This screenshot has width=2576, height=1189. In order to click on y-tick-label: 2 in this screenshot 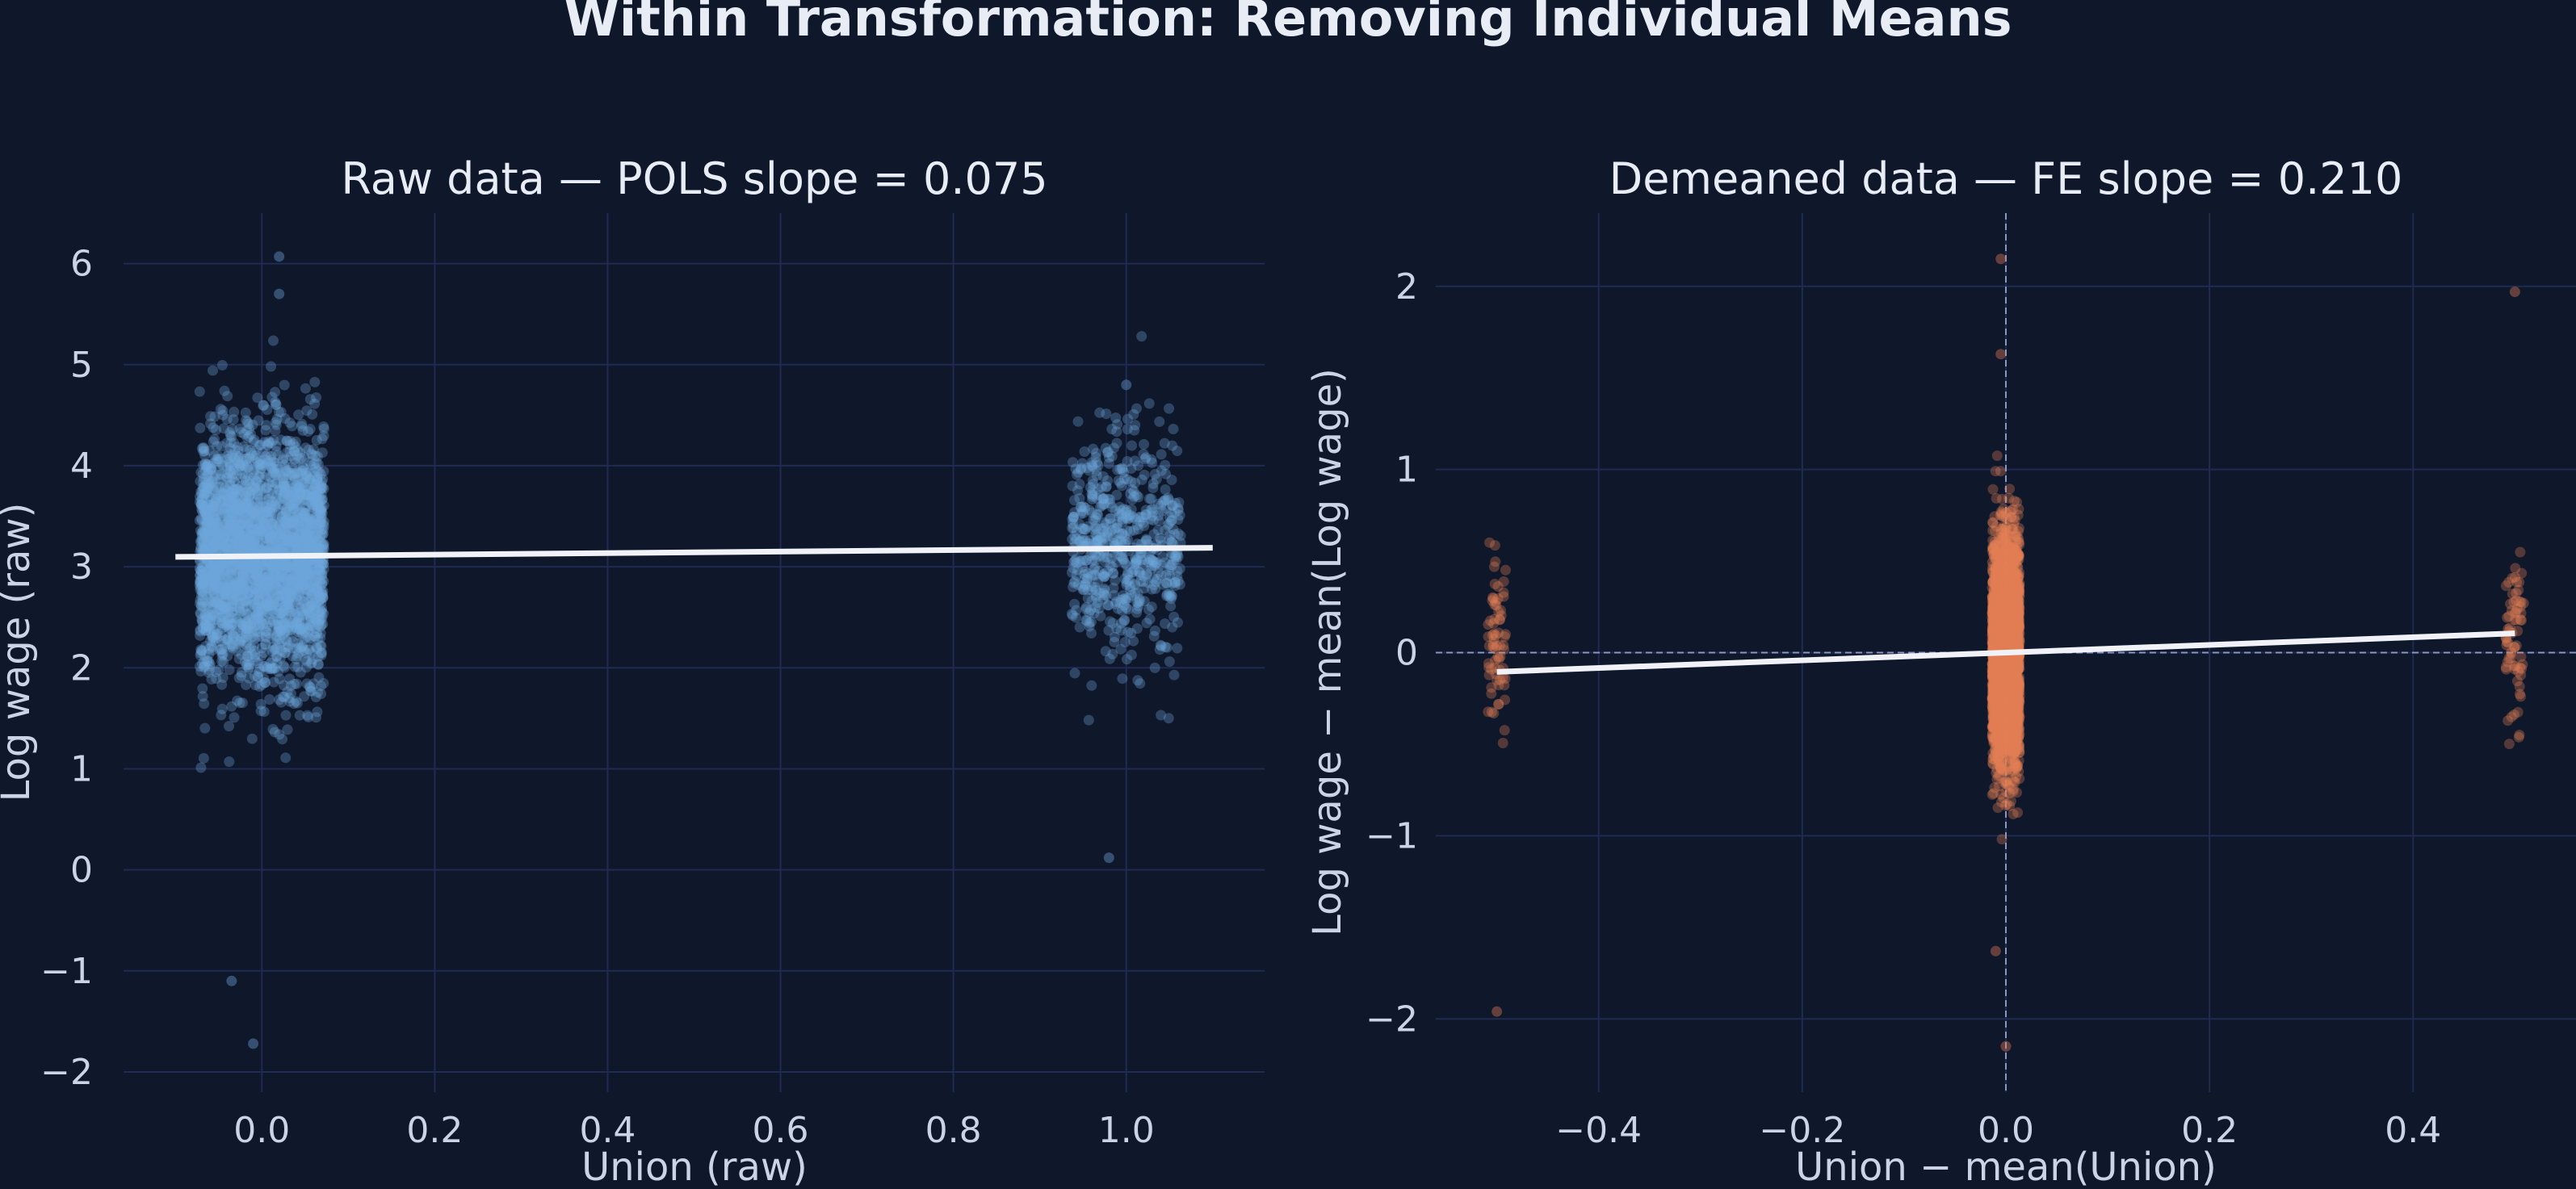, I will do `click(81, 668)`.